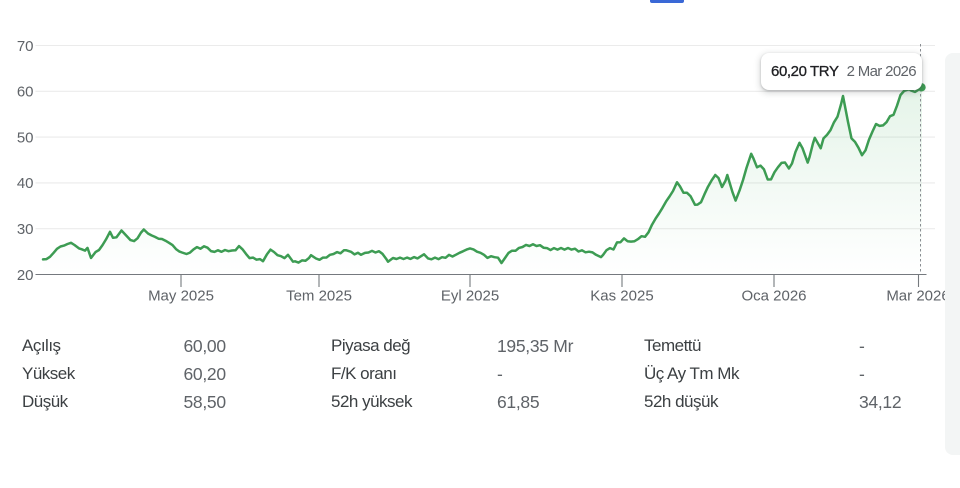 The image size is (960, 488). I want to click on svg-text: 40, so click(25, 183).